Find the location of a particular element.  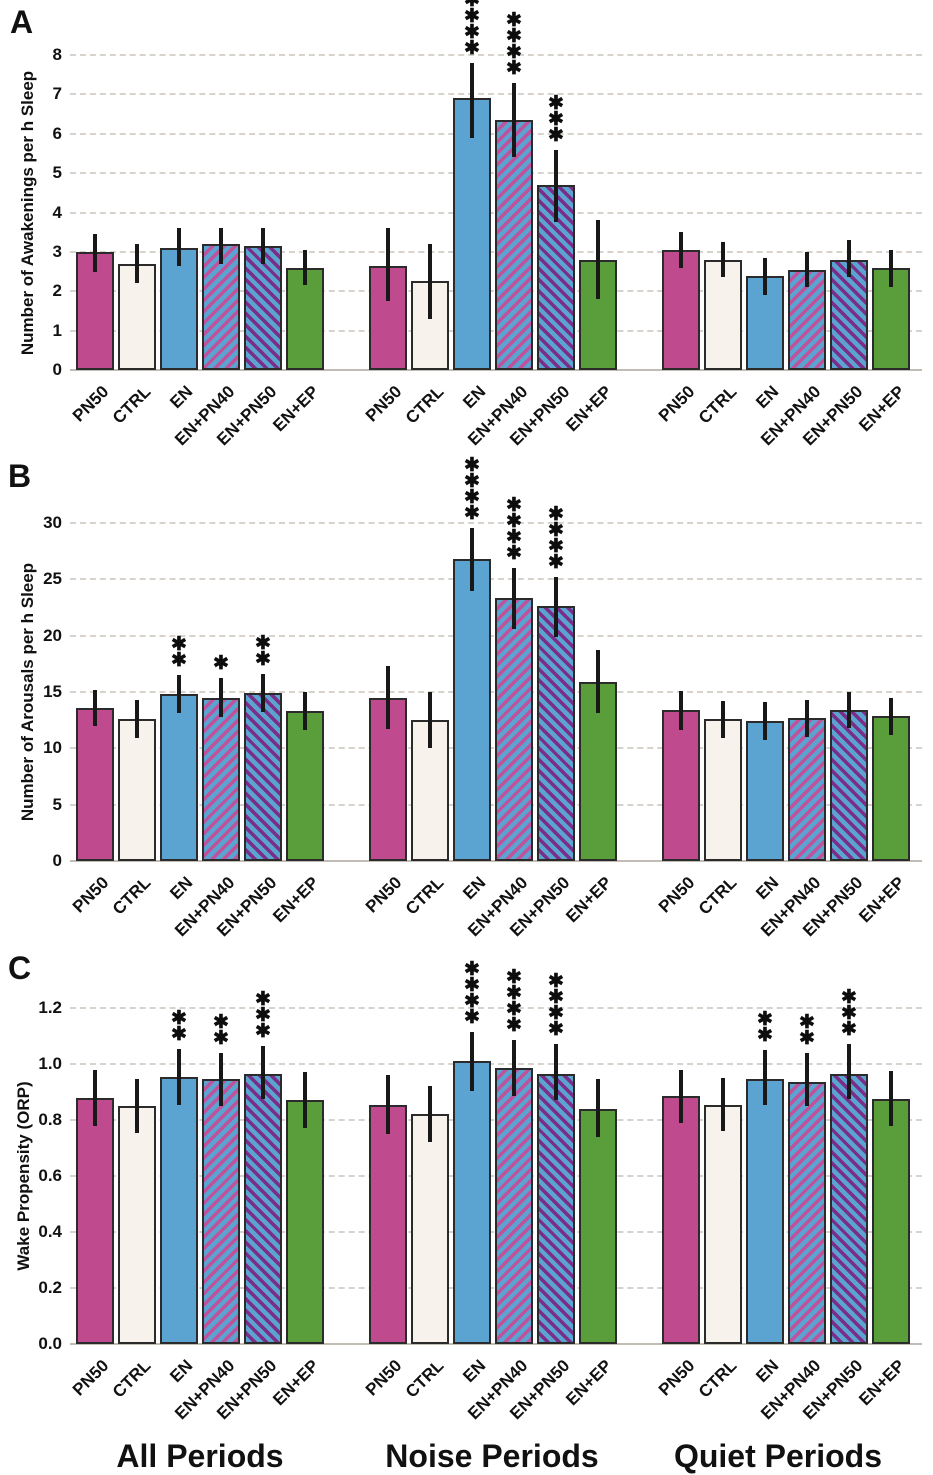

significance-stars: ✱ ✱ ✱ is located at coordinates (849, 1013).